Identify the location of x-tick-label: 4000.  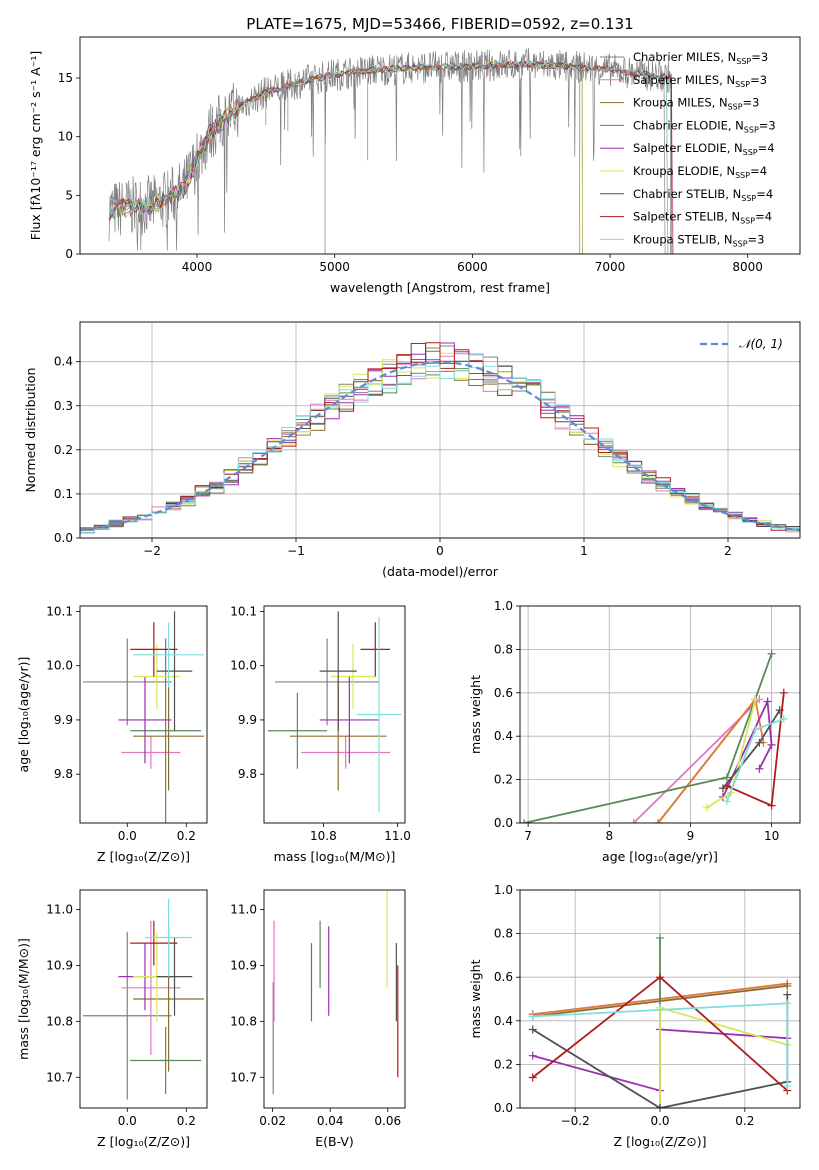
(197, 267).